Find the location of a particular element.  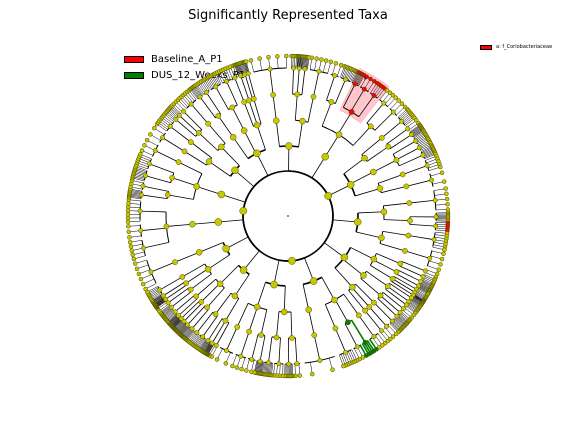

class-legend: Baseline_A_P1 DUS_12_Weeks_P1 is located at coordinates (184, 67).